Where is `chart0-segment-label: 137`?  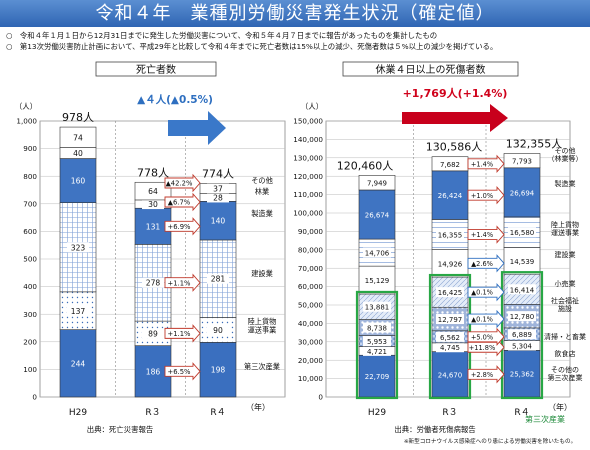 chart0-segment-label: 137 is located at coordinates (78, 311).